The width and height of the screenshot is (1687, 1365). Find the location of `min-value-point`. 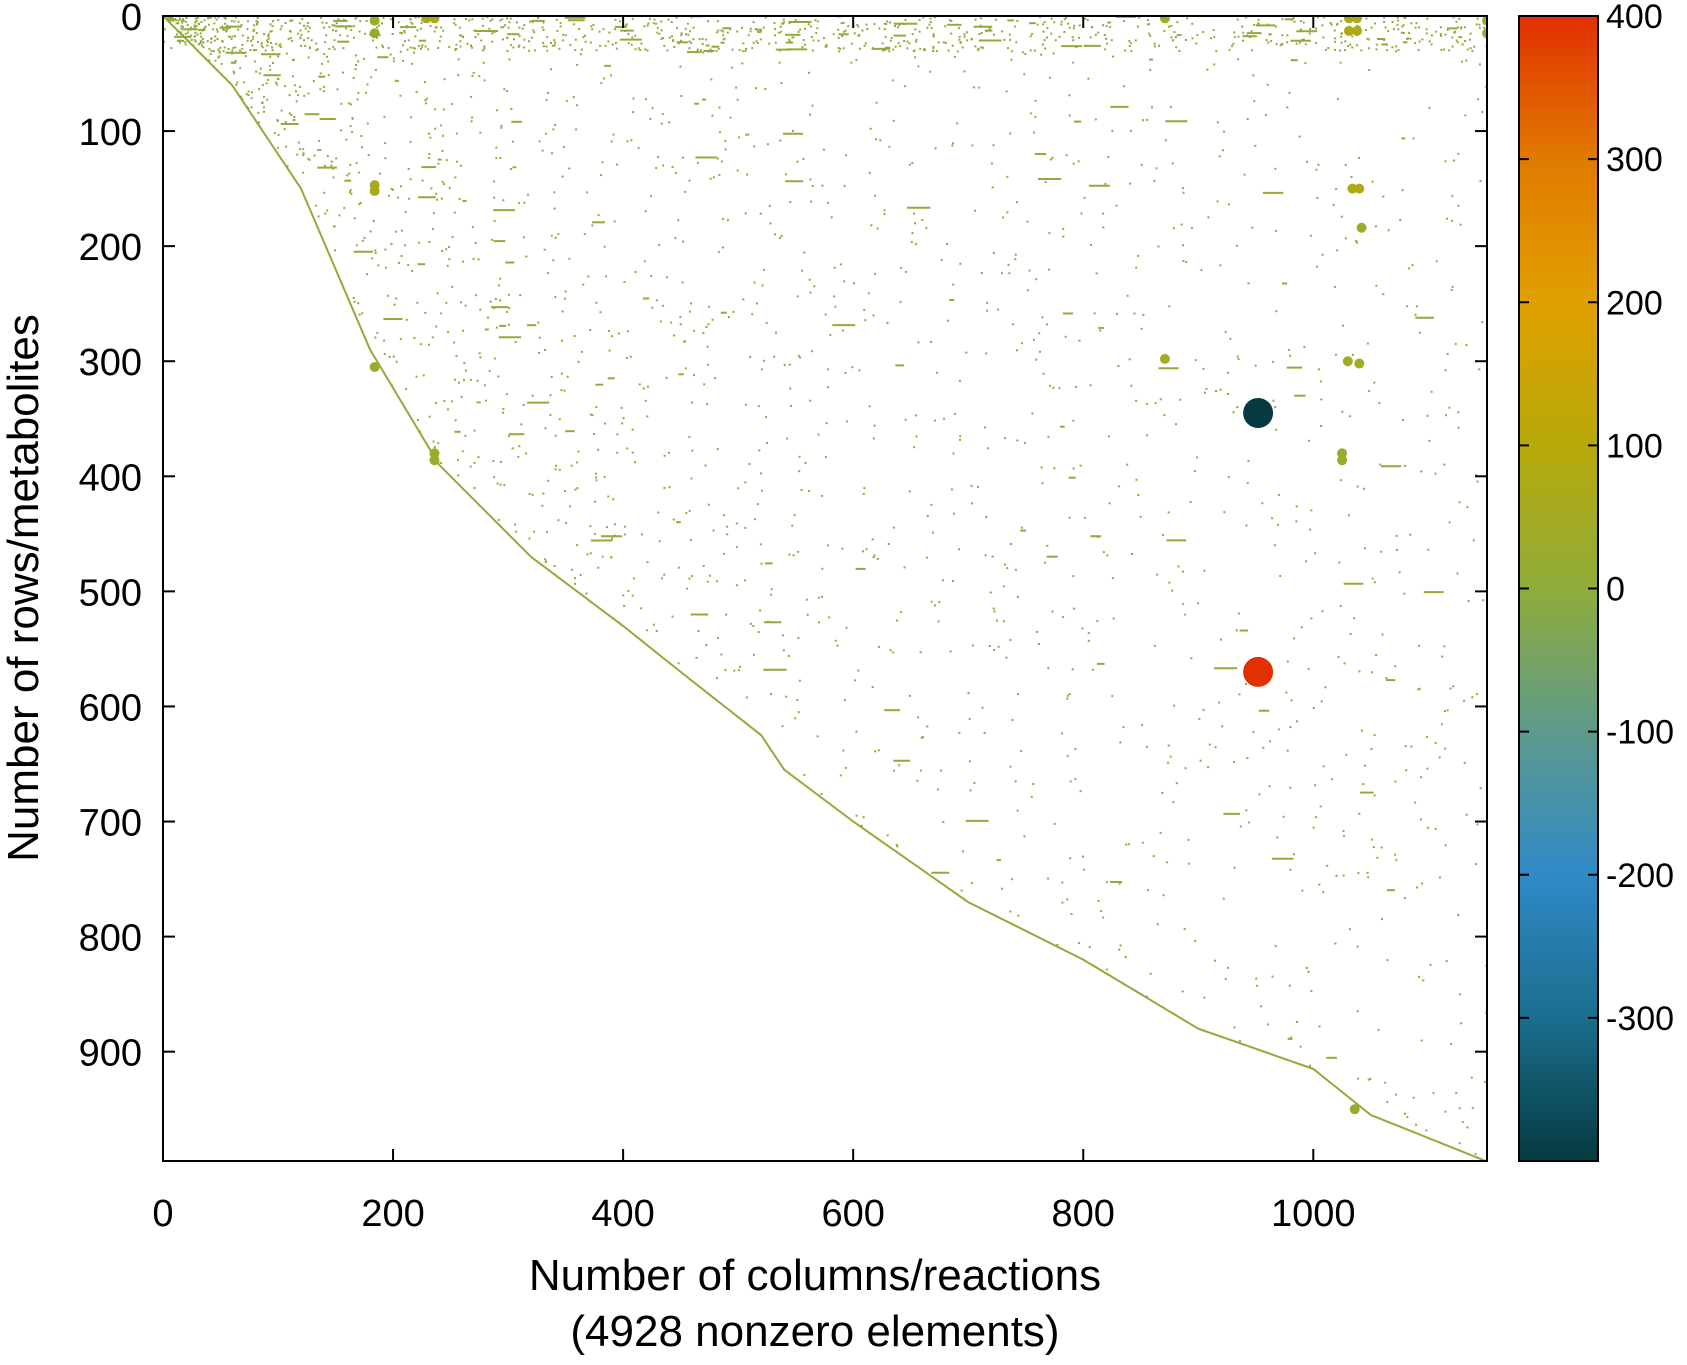

min-value-point is located at coordinates (1258, 413).